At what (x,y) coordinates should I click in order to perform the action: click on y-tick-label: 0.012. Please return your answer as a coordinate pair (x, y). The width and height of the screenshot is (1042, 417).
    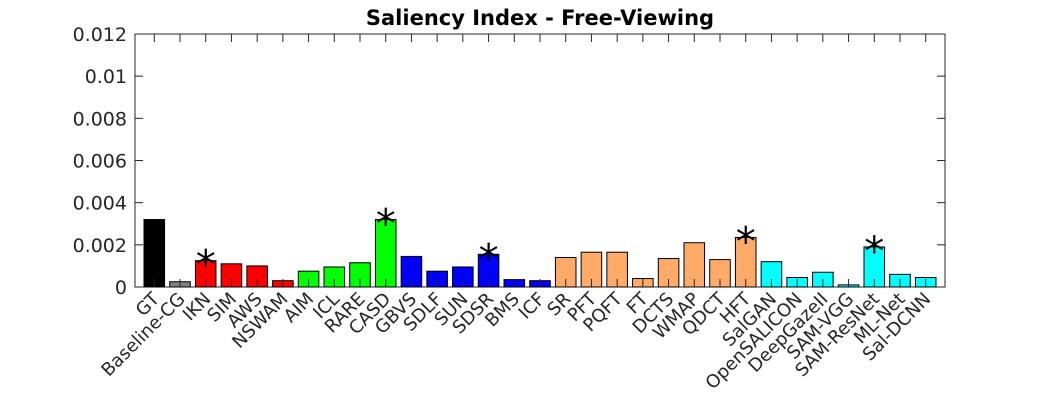
    Looking at the image, I should click on (100, 35).